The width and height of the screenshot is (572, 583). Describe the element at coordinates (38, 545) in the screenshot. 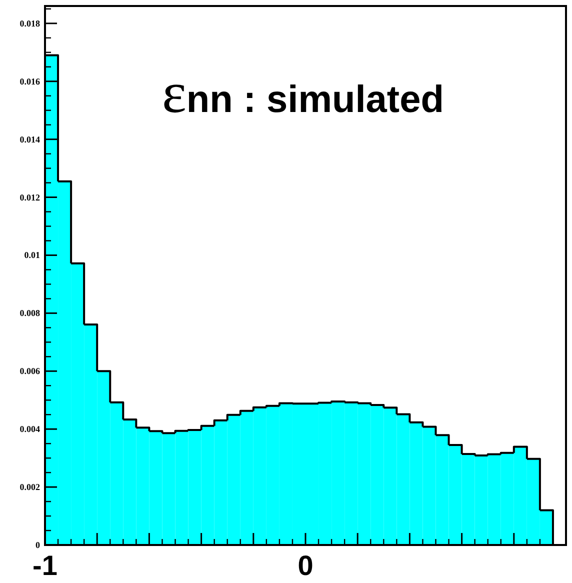

I see `y-tick-label: 0` at that location.